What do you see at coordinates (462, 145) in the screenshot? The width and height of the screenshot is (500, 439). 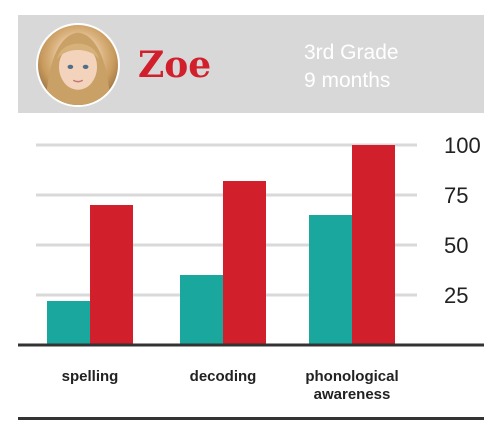 I see `y-tick-label: 100` at bounding box center [462, 145].